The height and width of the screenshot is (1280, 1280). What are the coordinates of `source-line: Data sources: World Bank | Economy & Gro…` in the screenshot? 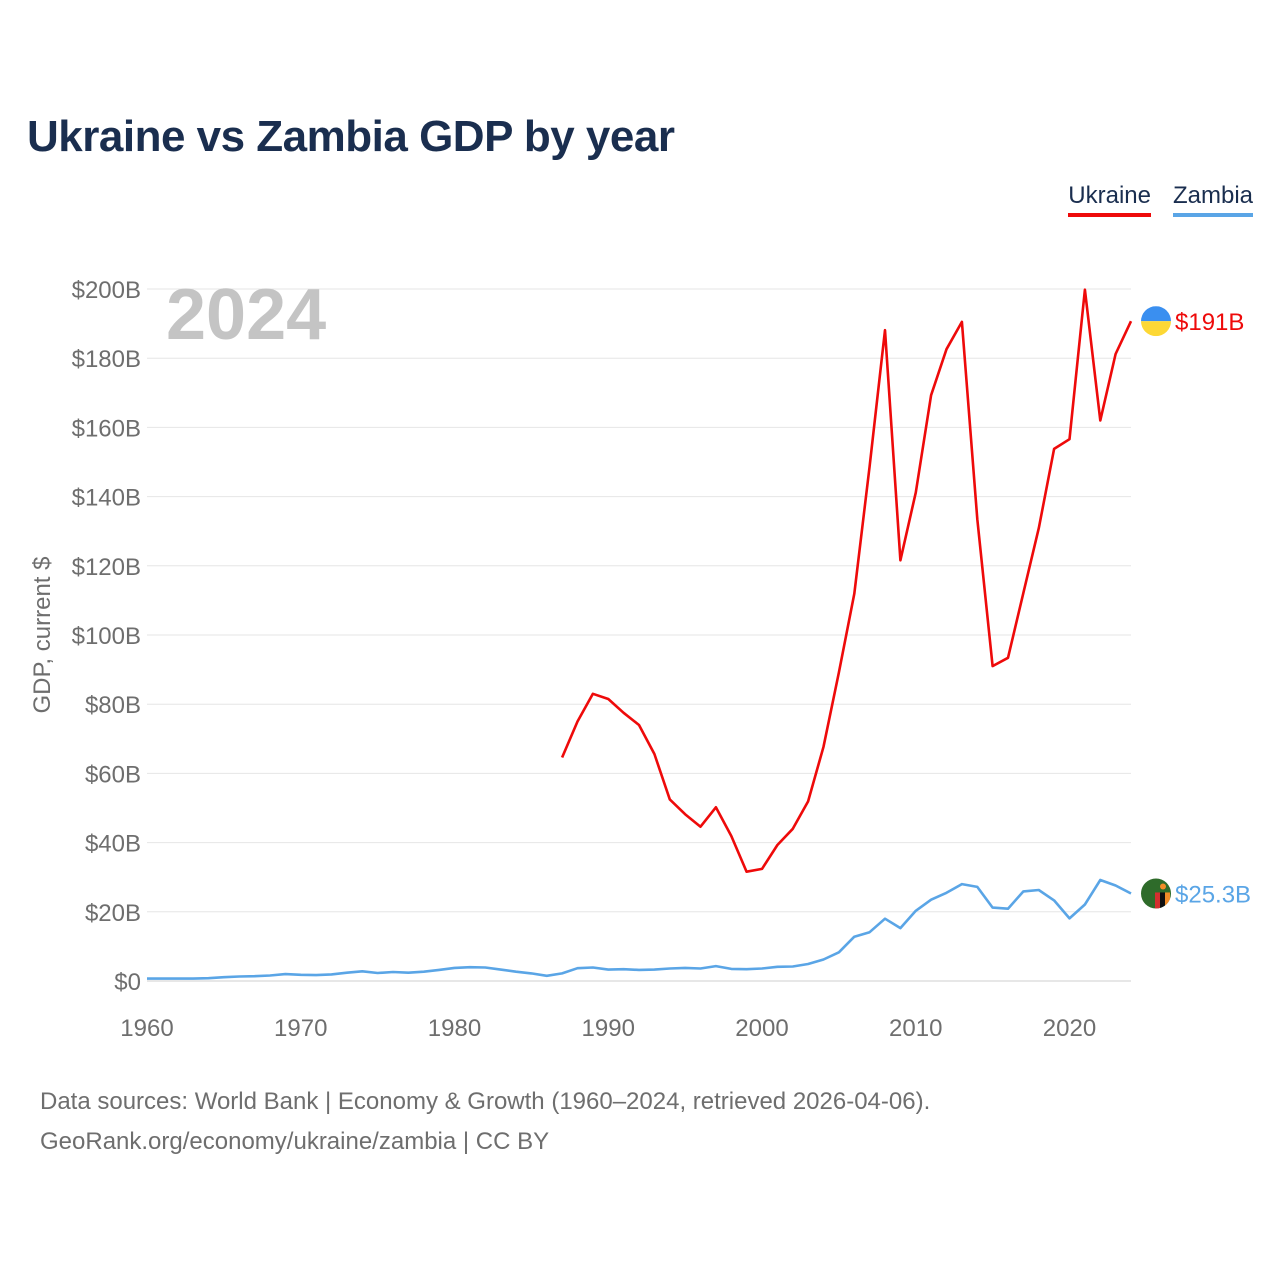 It's located at (485, 1101).